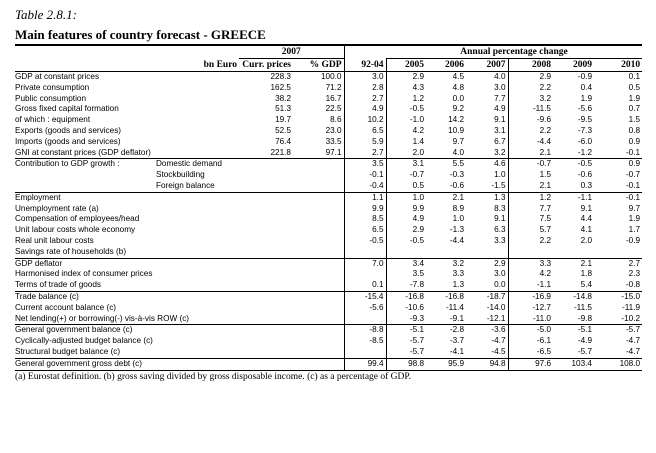  I want to click on cell-value: 97.6, so click(530, 364).